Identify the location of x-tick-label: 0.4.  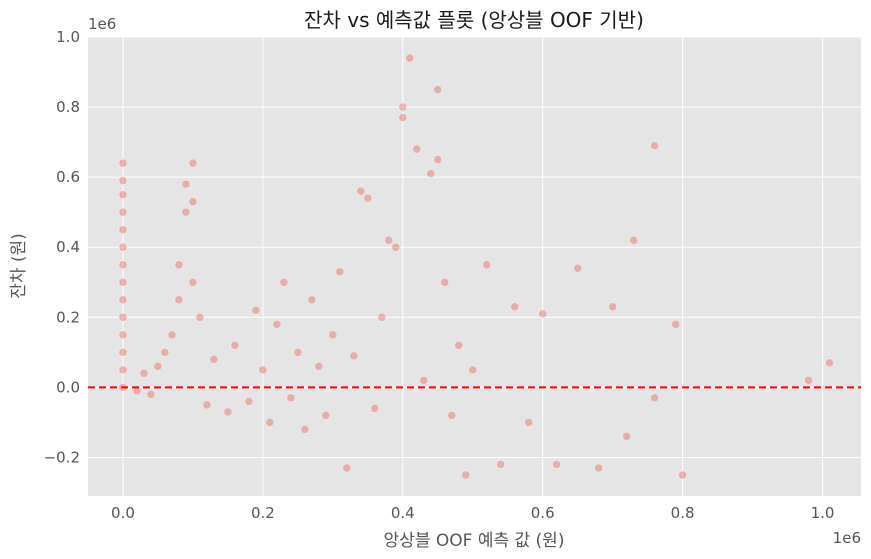
(403, 513).